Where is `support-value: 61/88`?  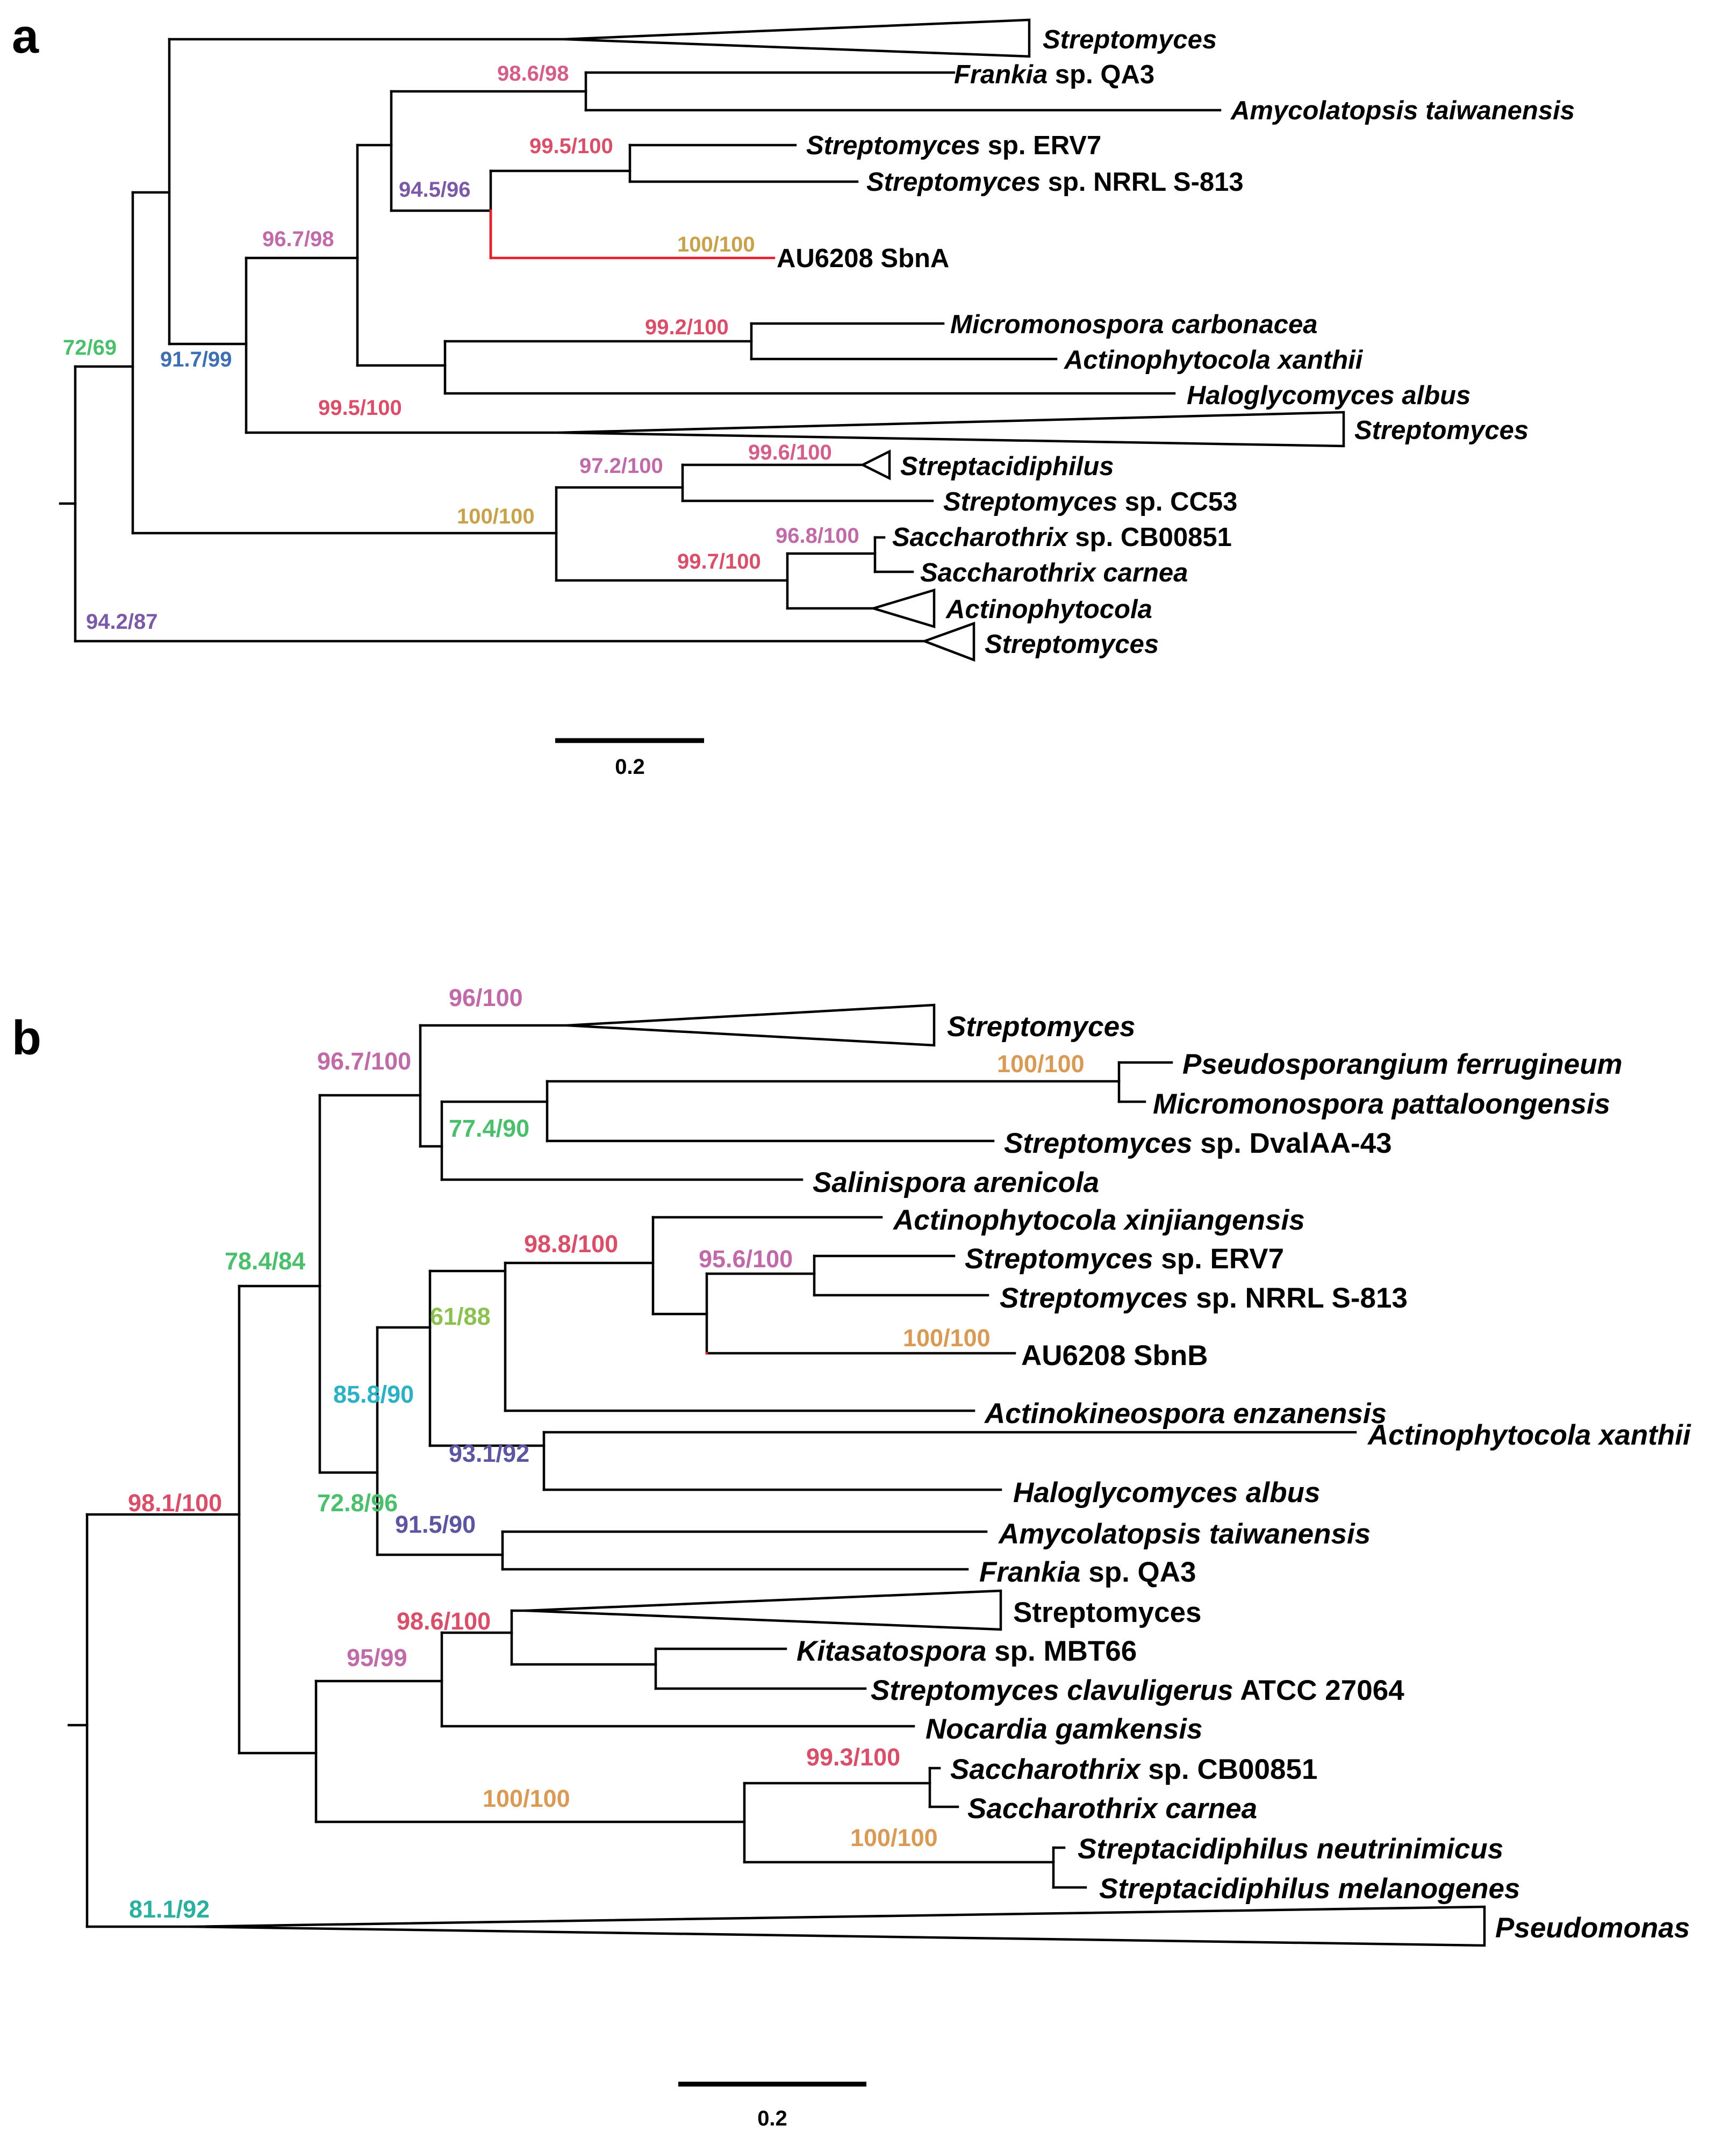
support-value: 61/88 is located at coordinates (460, 1317).